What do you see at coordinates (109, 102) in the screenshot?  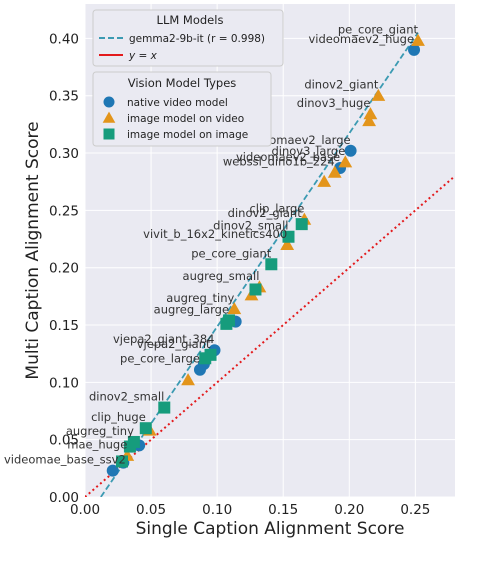 I see `legend-native-video-icon` at bounding box center [109, 102].